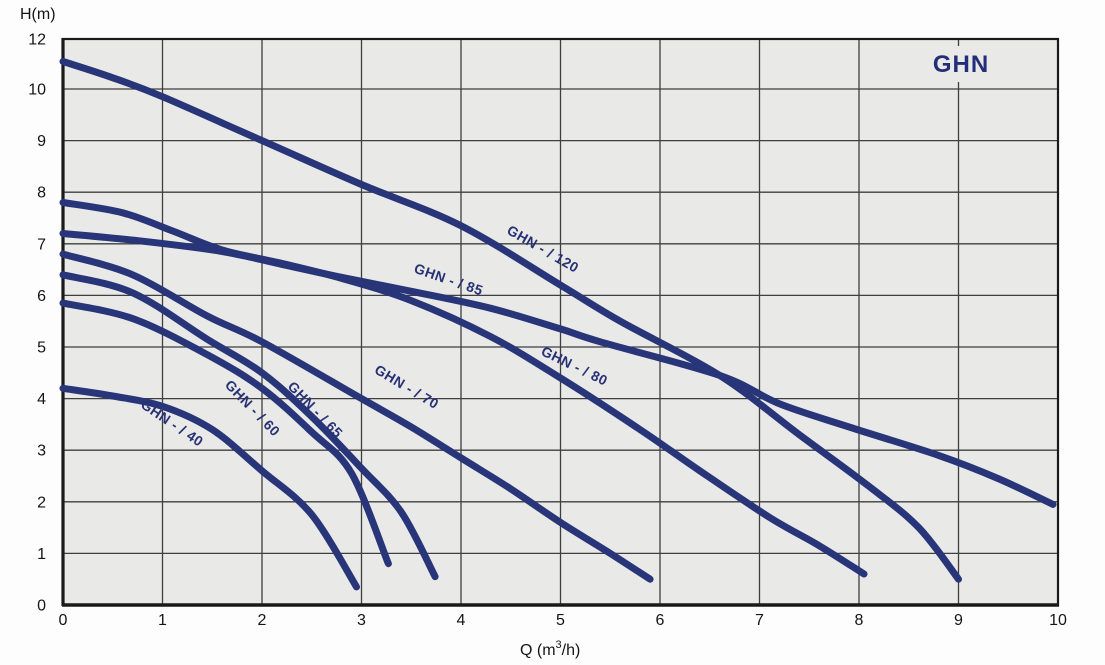 Image resolution: width=1105 pixels, height=665 pixels. Describe the element at coordinates (41, 399) in the screenshot. I see `y-tick-label: 4` at that location.